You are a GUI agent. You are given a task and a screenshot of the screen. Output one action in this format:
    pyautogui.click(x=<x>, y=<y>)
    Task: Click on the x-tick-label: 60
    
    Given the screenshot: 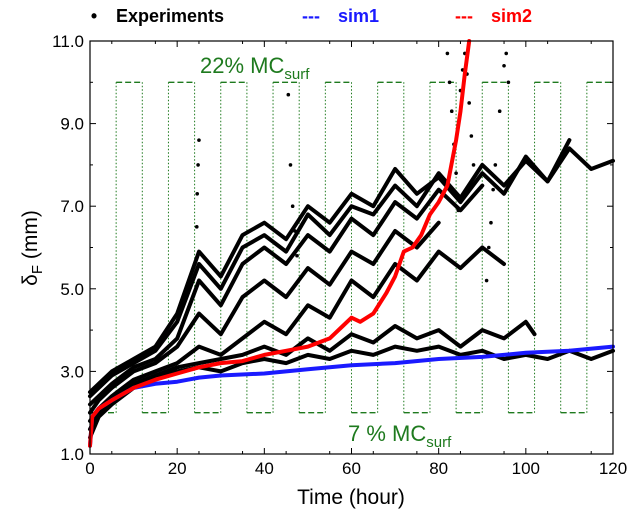 What is the action you would take?
    pyautogui.click(x=351, y=468)
    